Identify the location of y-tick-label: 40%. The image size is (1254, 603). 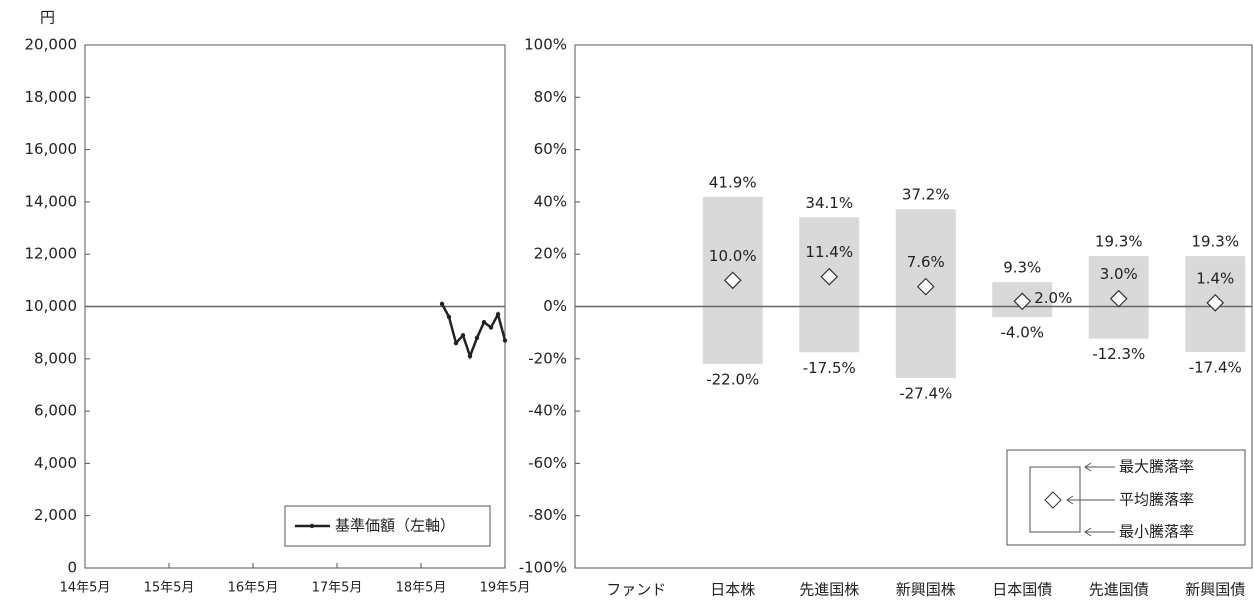
(550, 201).